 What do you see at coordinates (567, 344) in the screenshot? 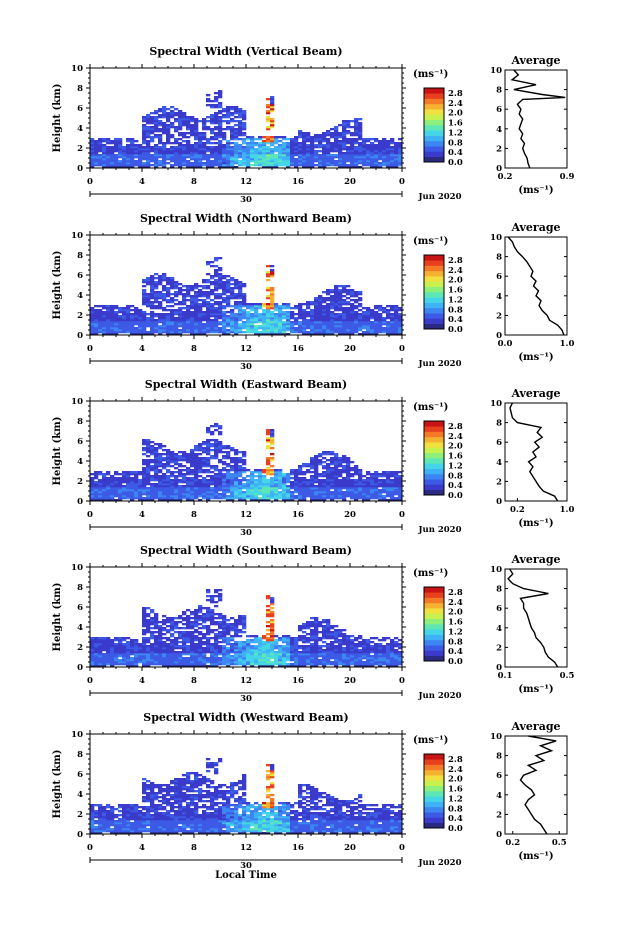
I see `profile-x-tick-label: 1.0` at bounding box center [567, 344].